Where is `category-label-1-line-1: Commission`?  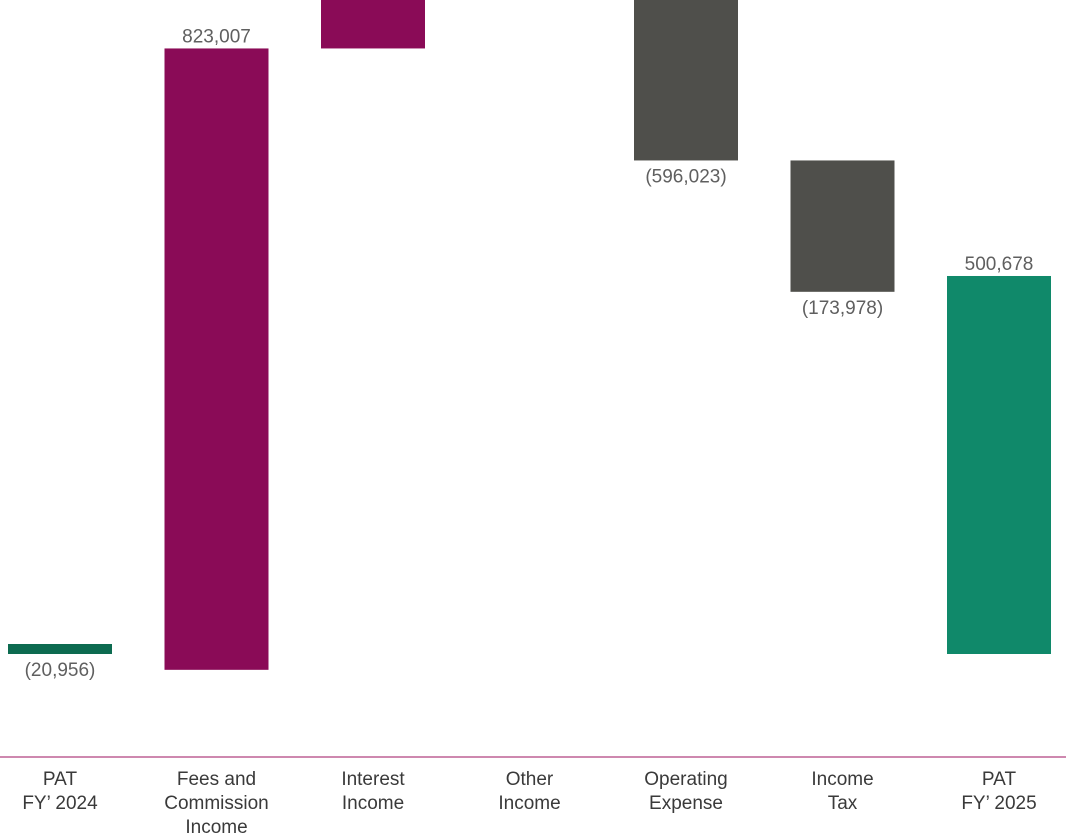
category-label-1-line-1: Commission is located at coordinates (216, 803).